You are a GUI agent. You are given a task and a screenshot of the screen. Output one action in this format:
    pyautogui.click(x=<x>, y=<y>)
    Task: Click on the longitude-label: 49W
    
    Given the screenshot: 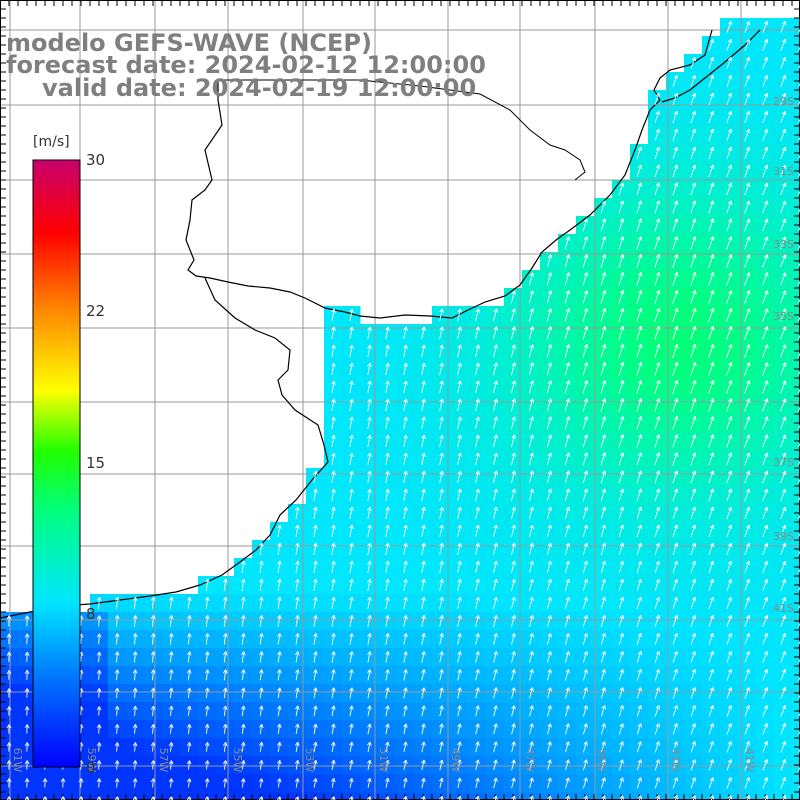 What is the action you would take?
    pyautogui.click(x=455, y=760)
    